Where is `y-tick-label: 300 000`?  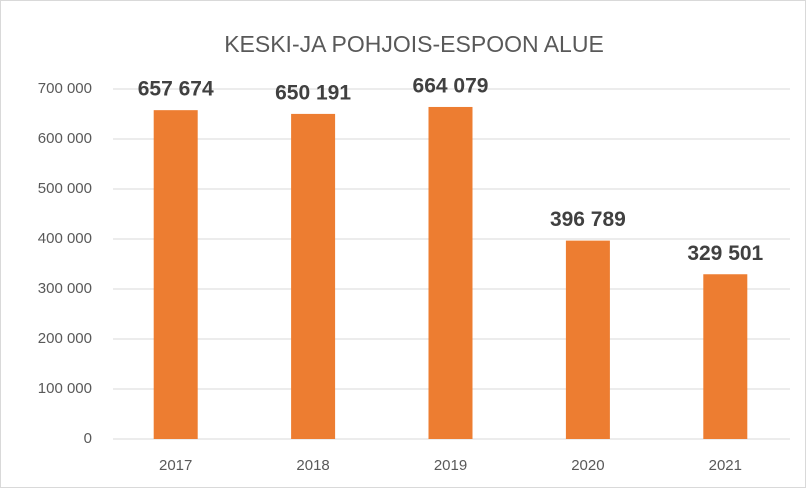 y-tick-label: 300 000 is located at coordinates (65, 288).